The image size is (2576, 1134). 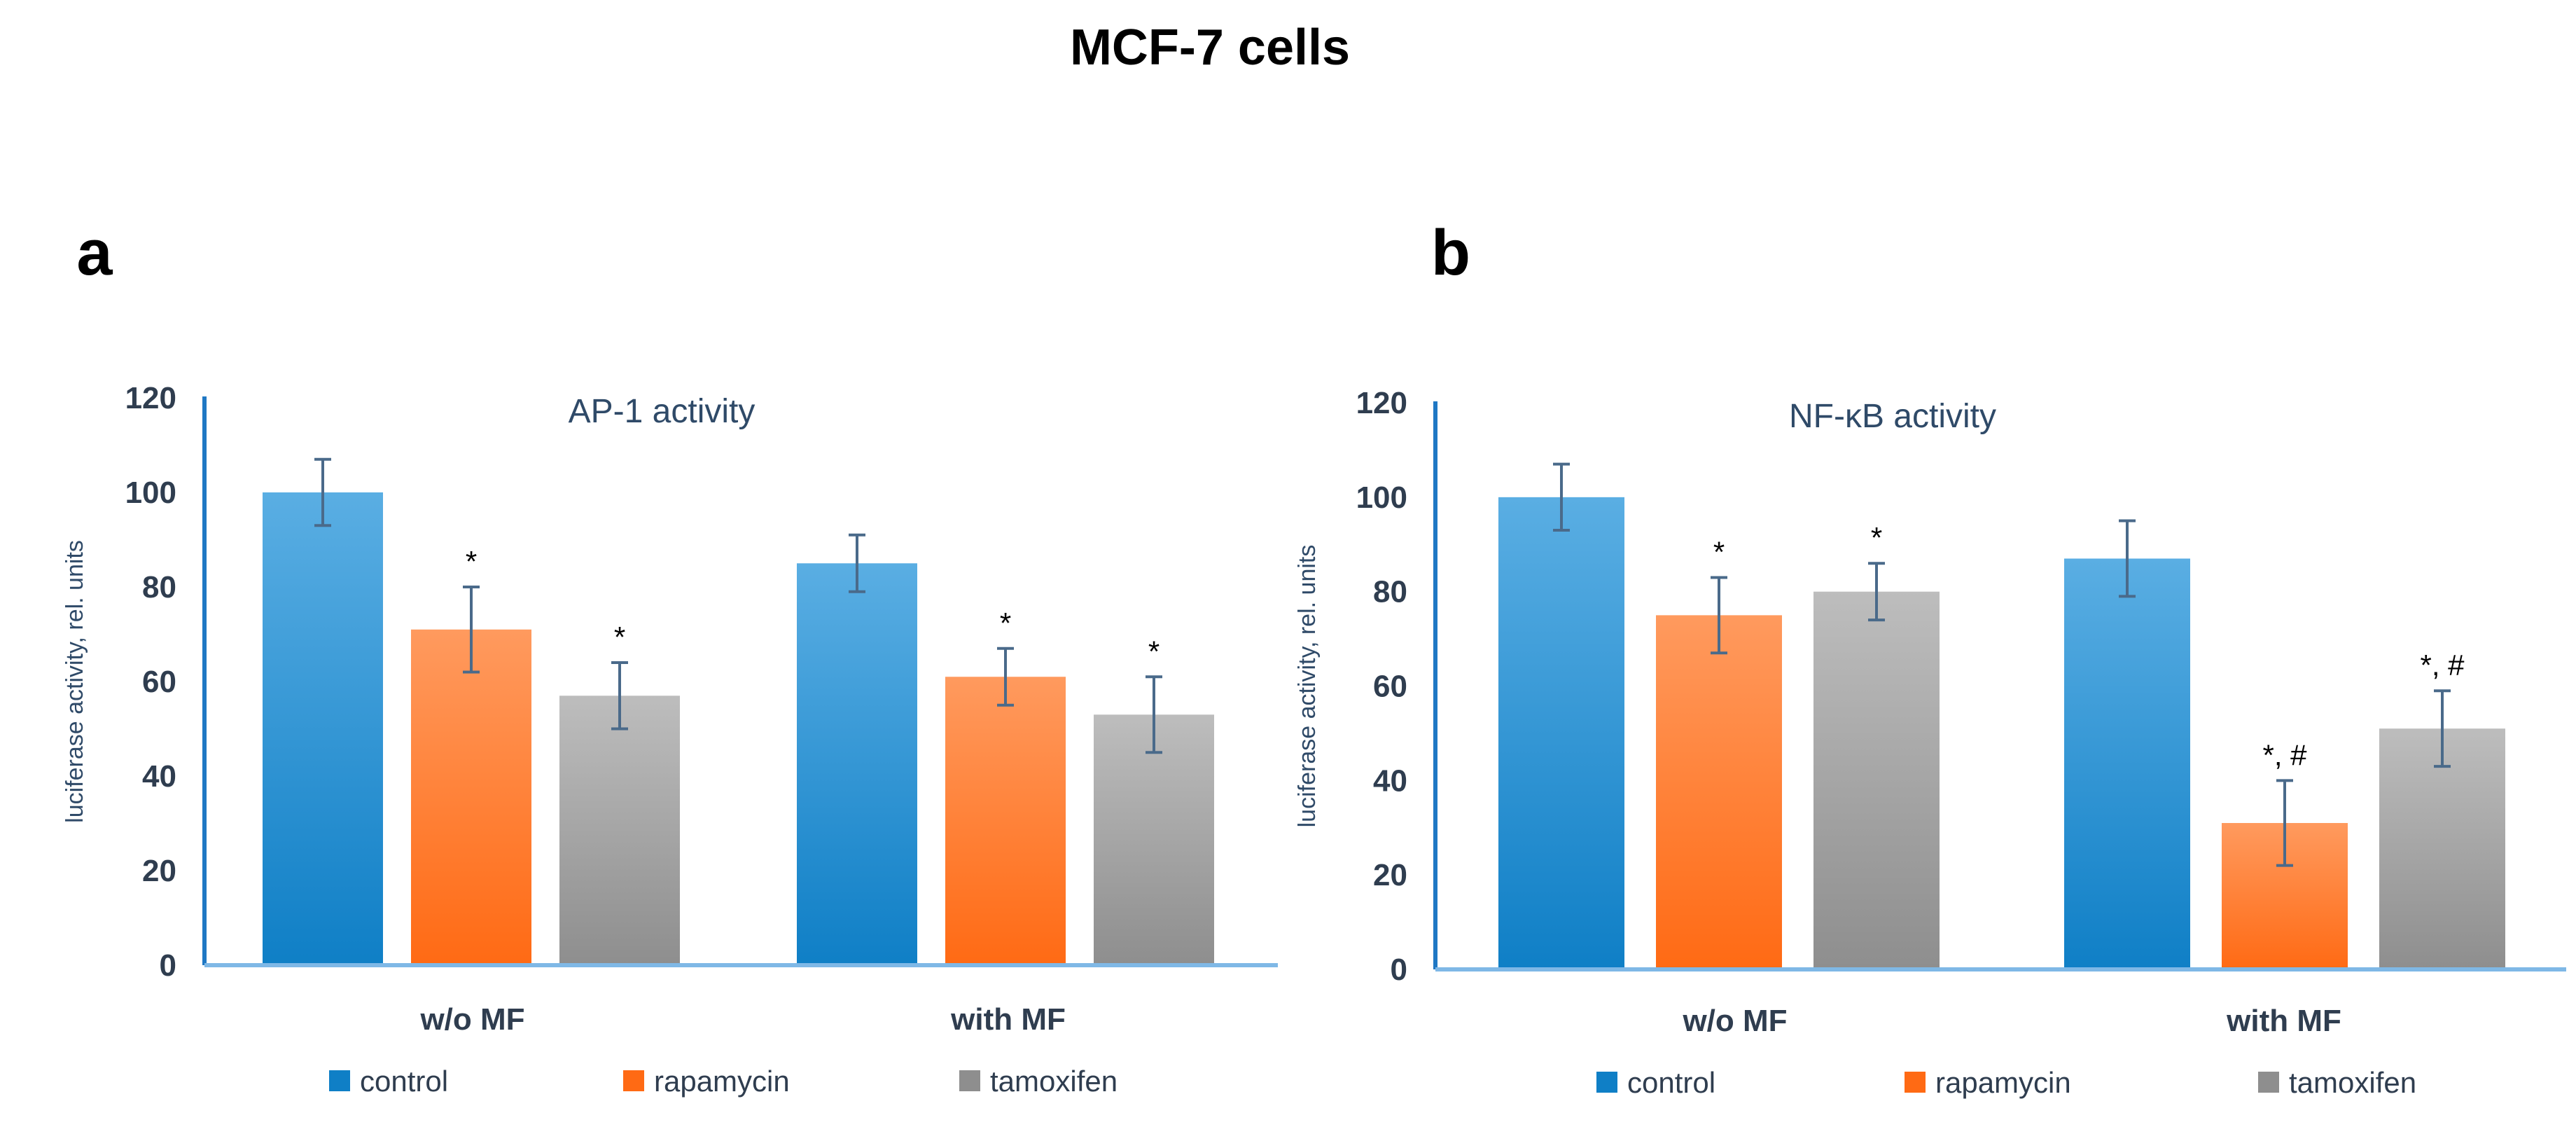 I want to click on chart-title: NF-κB activity, so click(x=1892, y=416).